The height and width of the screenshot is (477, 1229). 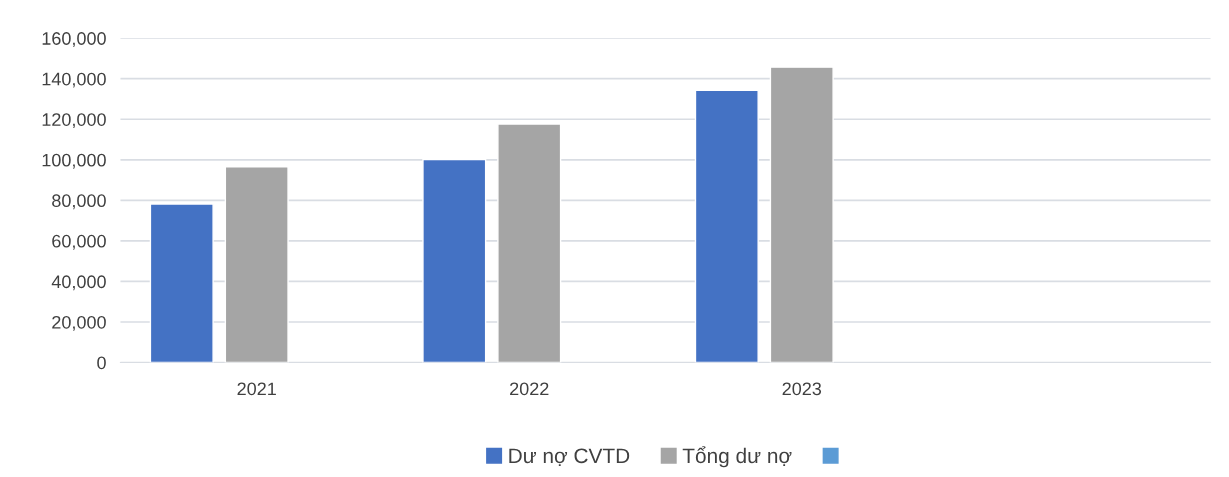 What do you see at coordinates (74, 121) in the screenshot?
I see `y-tick-label: 120,000` at bounding box center [74, 121].